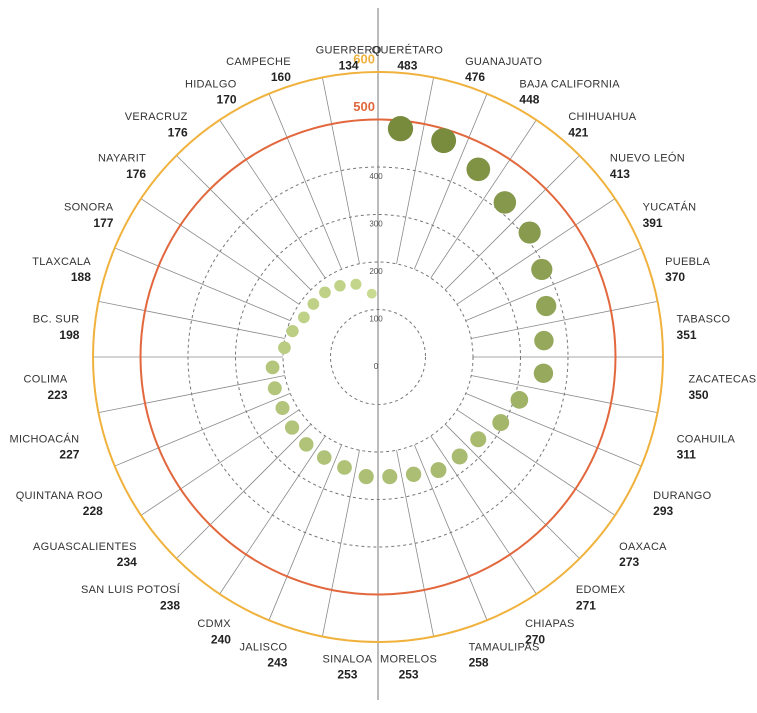 This screenshot has height=713, width=757. I want to click on value-label: 273, so click(629, 562).